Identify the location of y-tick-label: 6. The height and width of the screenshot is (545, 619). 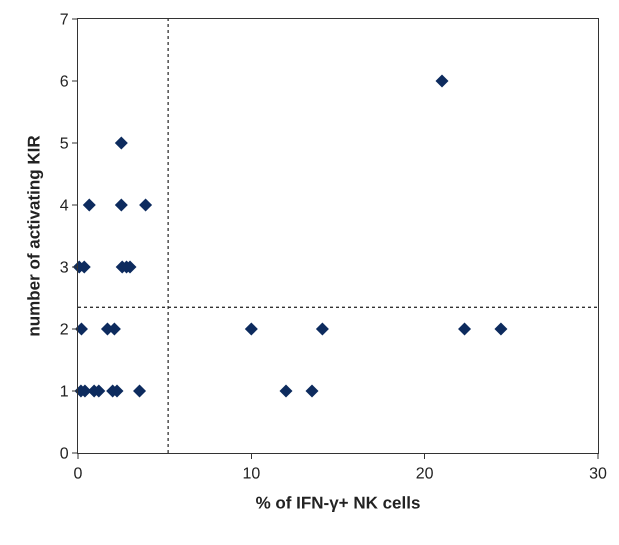
(64, 82).